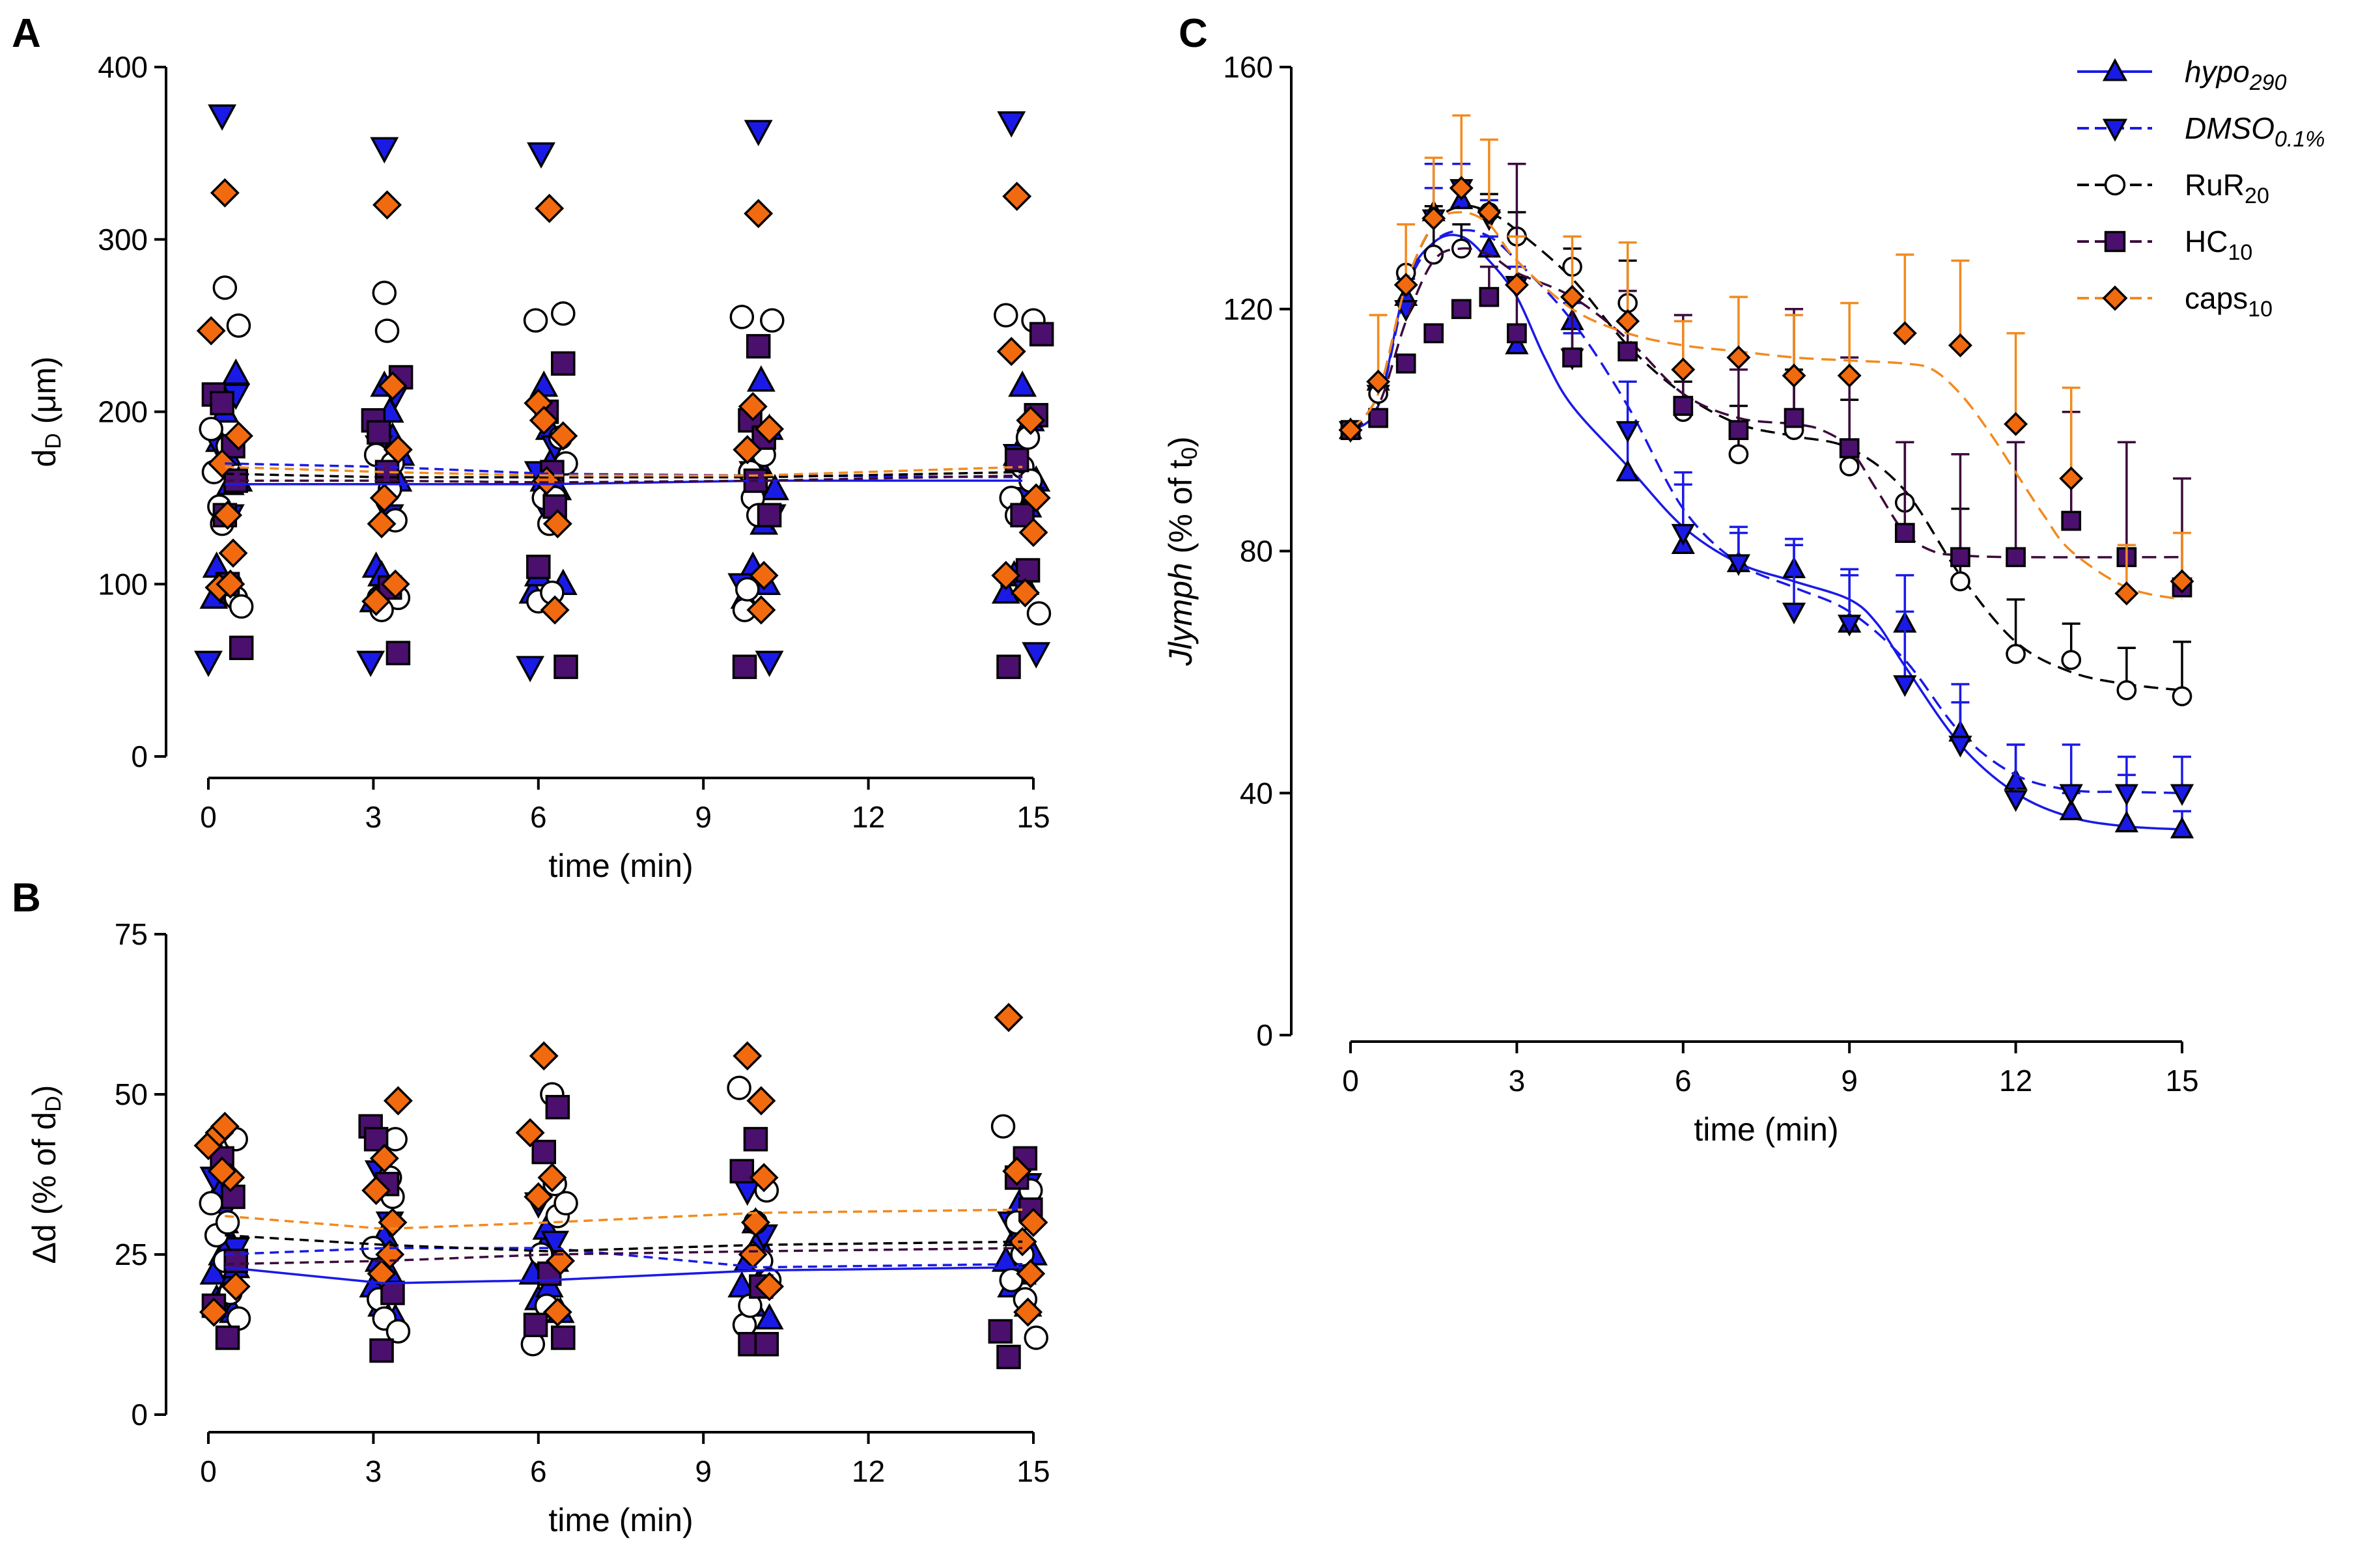 Image resolution: width=2380 pixels, height=1565 pixels. Describe the element at coordinates (624, 474) in the screenshot. I see `panel-a-mean-line-rur20` at that location.